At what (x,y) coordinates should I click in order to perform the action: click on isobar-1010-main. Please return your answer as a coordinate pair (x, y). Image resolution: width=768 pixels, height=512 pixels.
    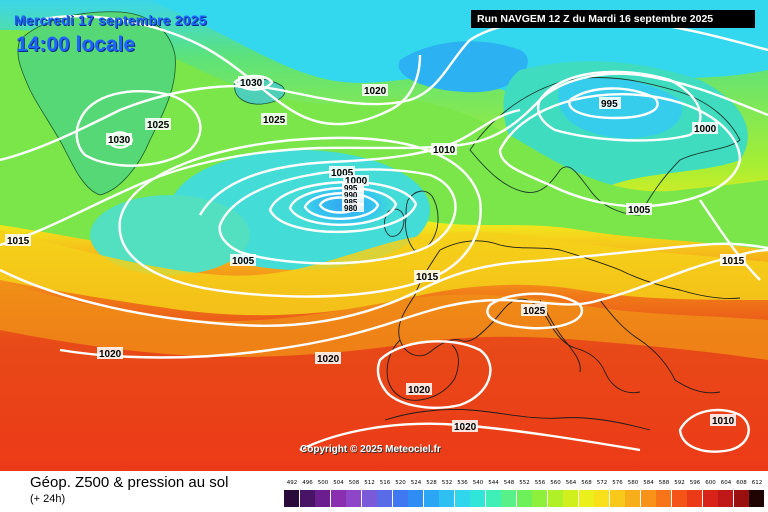
    Looking at the image, I should click on (300, 217).